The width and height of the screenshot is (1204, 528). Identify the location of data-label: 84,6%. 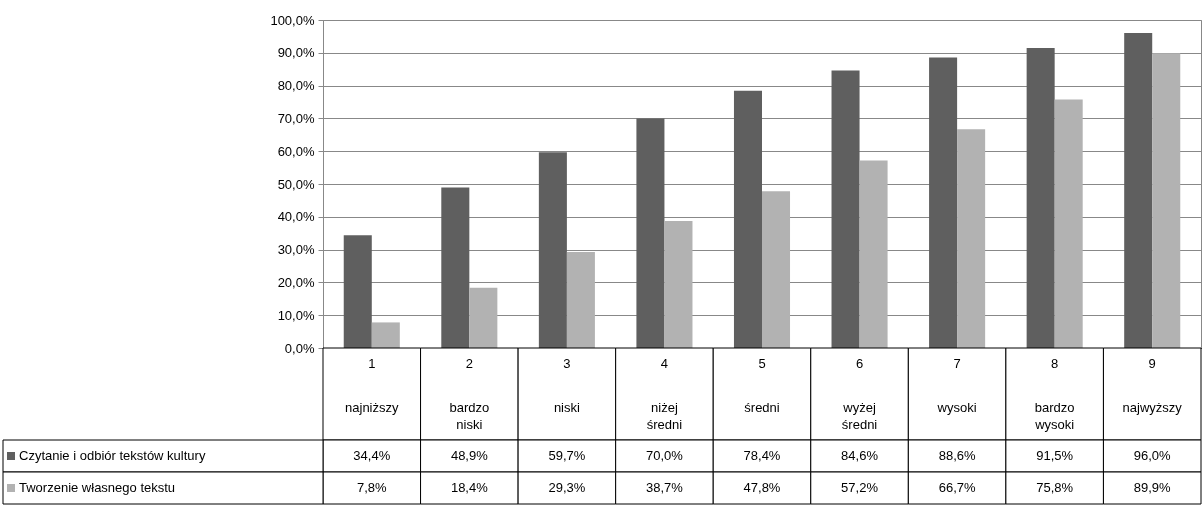
(860, 455).